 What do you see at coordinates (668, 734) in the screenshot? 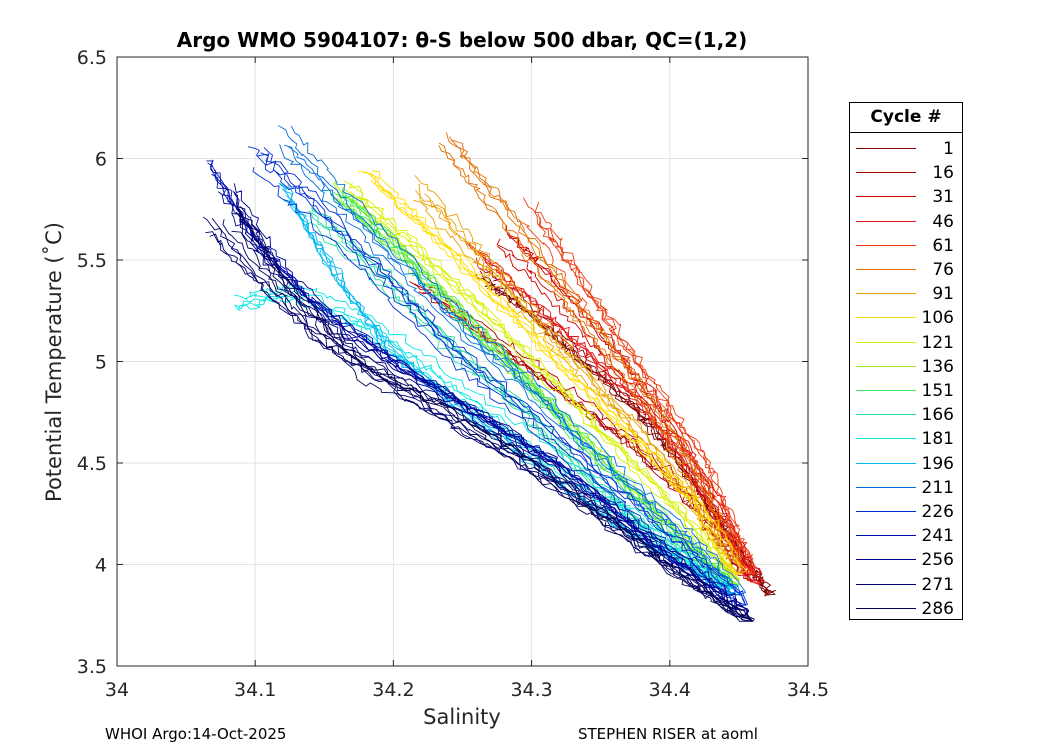
I see `footer-pi: STEPHEN RISER at aoml` at bounding box center [668, 734].